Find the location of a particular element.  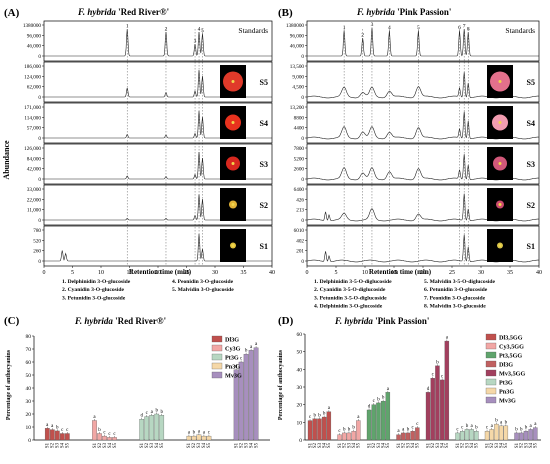

y-tick-label: 46,000 is located at coordinates (297, 47).